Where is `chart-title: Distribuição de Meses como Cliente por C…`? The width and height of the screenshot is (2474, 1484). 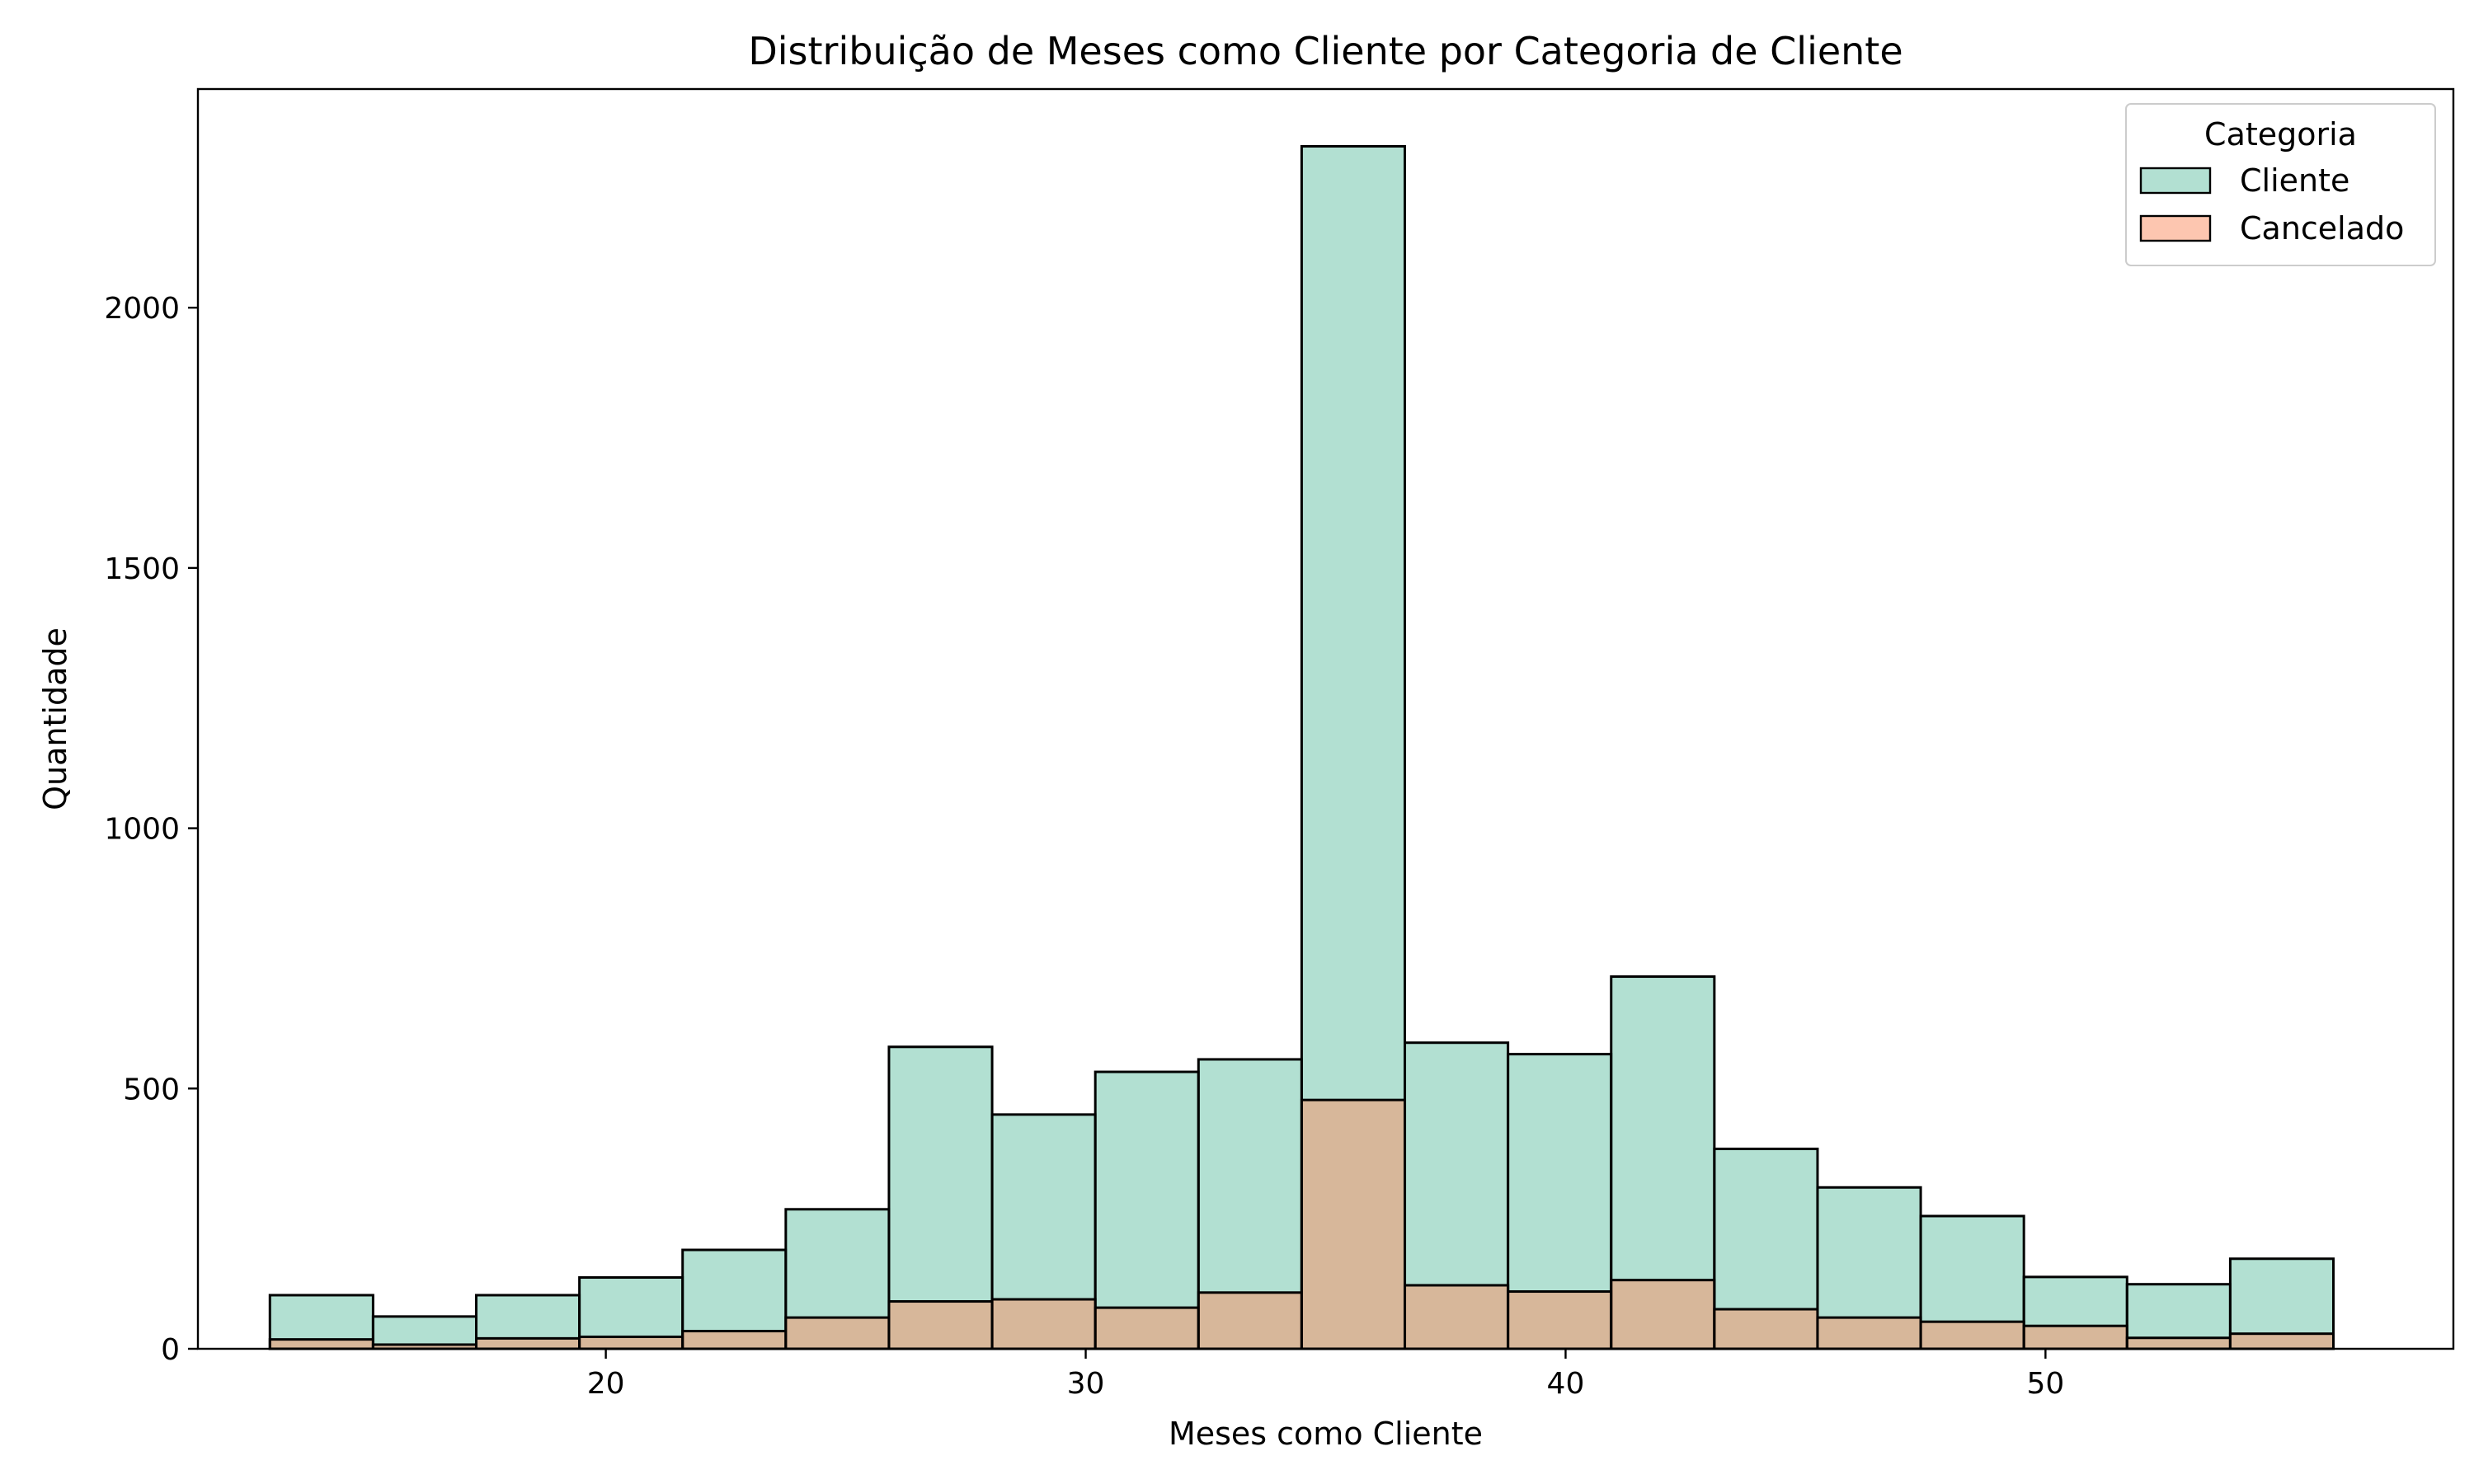 chart-title: Distribuição de Meses como Cliente por C… is located at coordinates (1325, 51).